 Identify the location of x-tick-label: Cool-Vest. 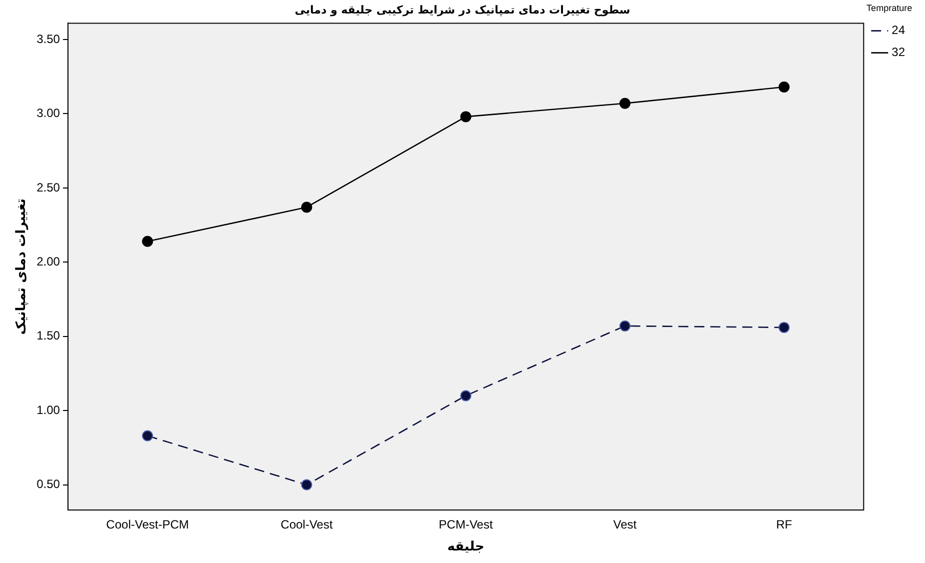
(307, 525).